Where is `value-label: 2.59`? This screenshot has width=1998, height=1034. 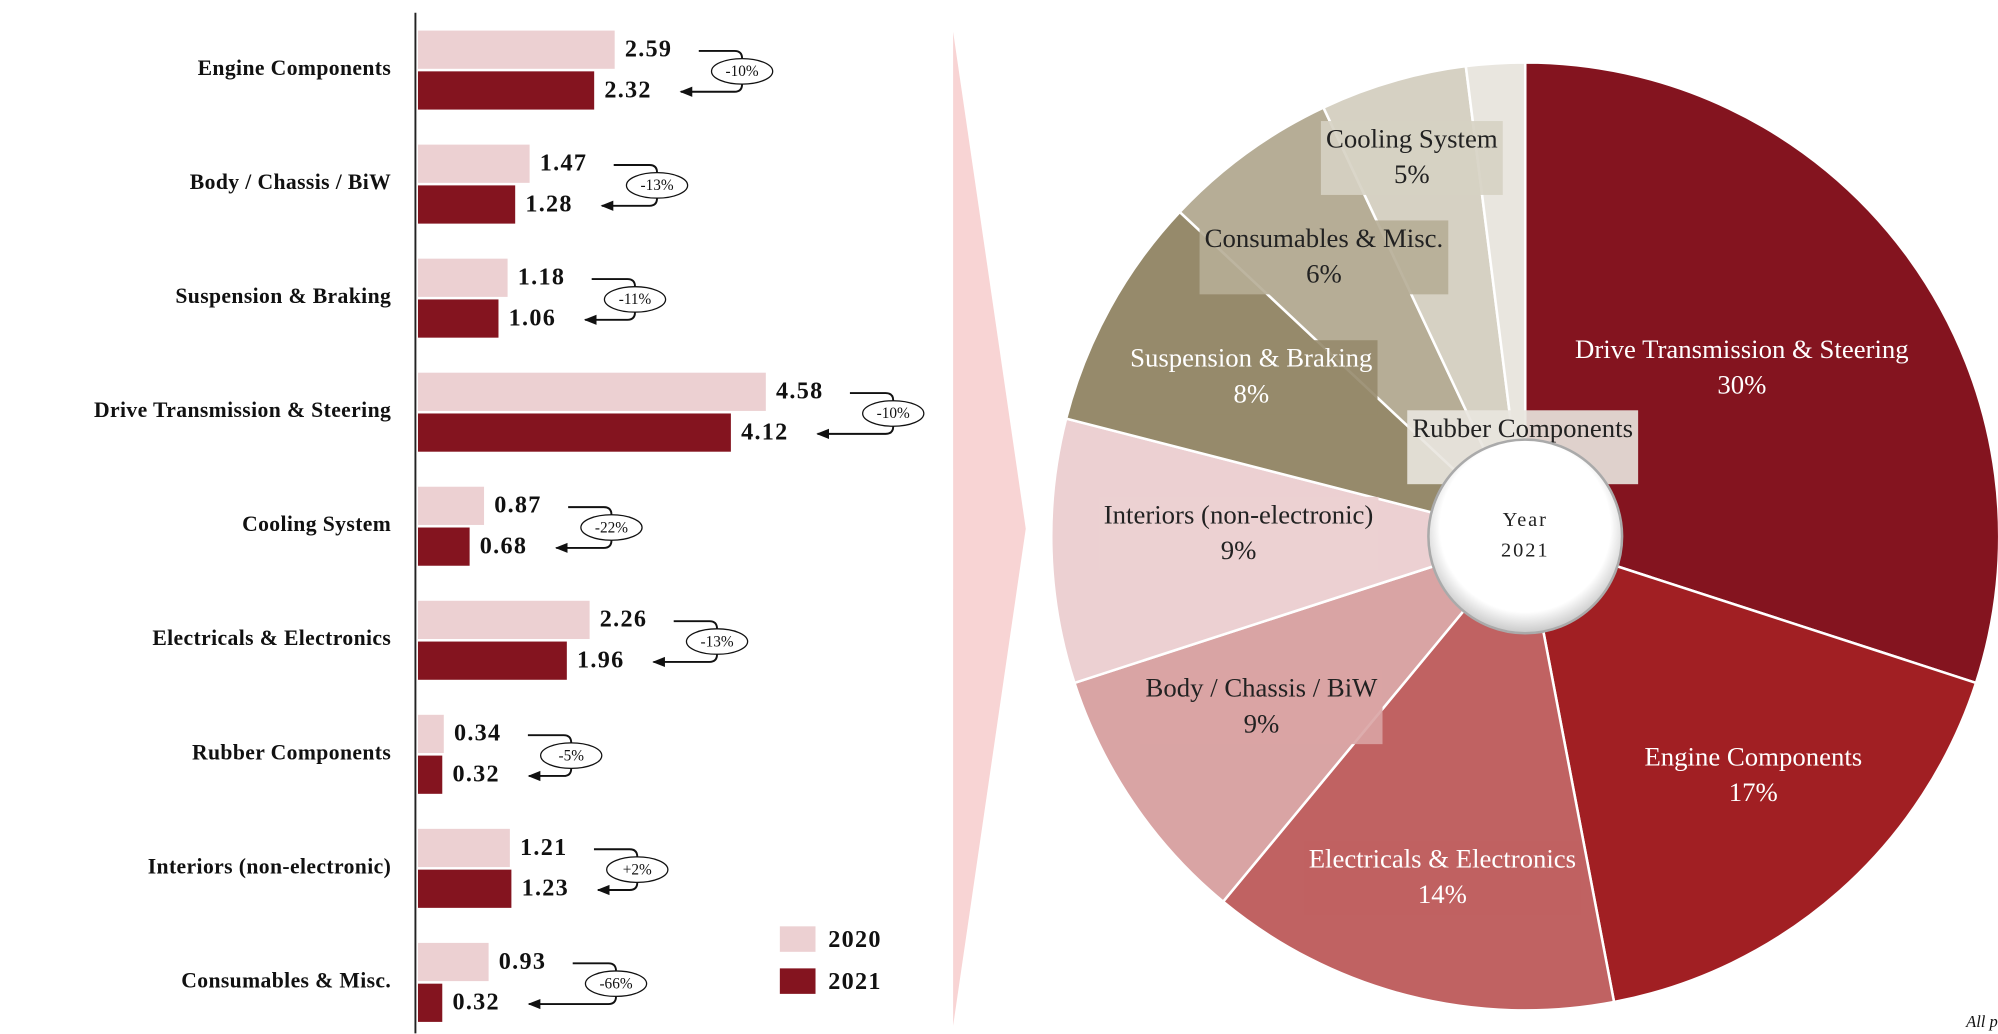 value-label: 2.59 is located at coordinates (648, 49).